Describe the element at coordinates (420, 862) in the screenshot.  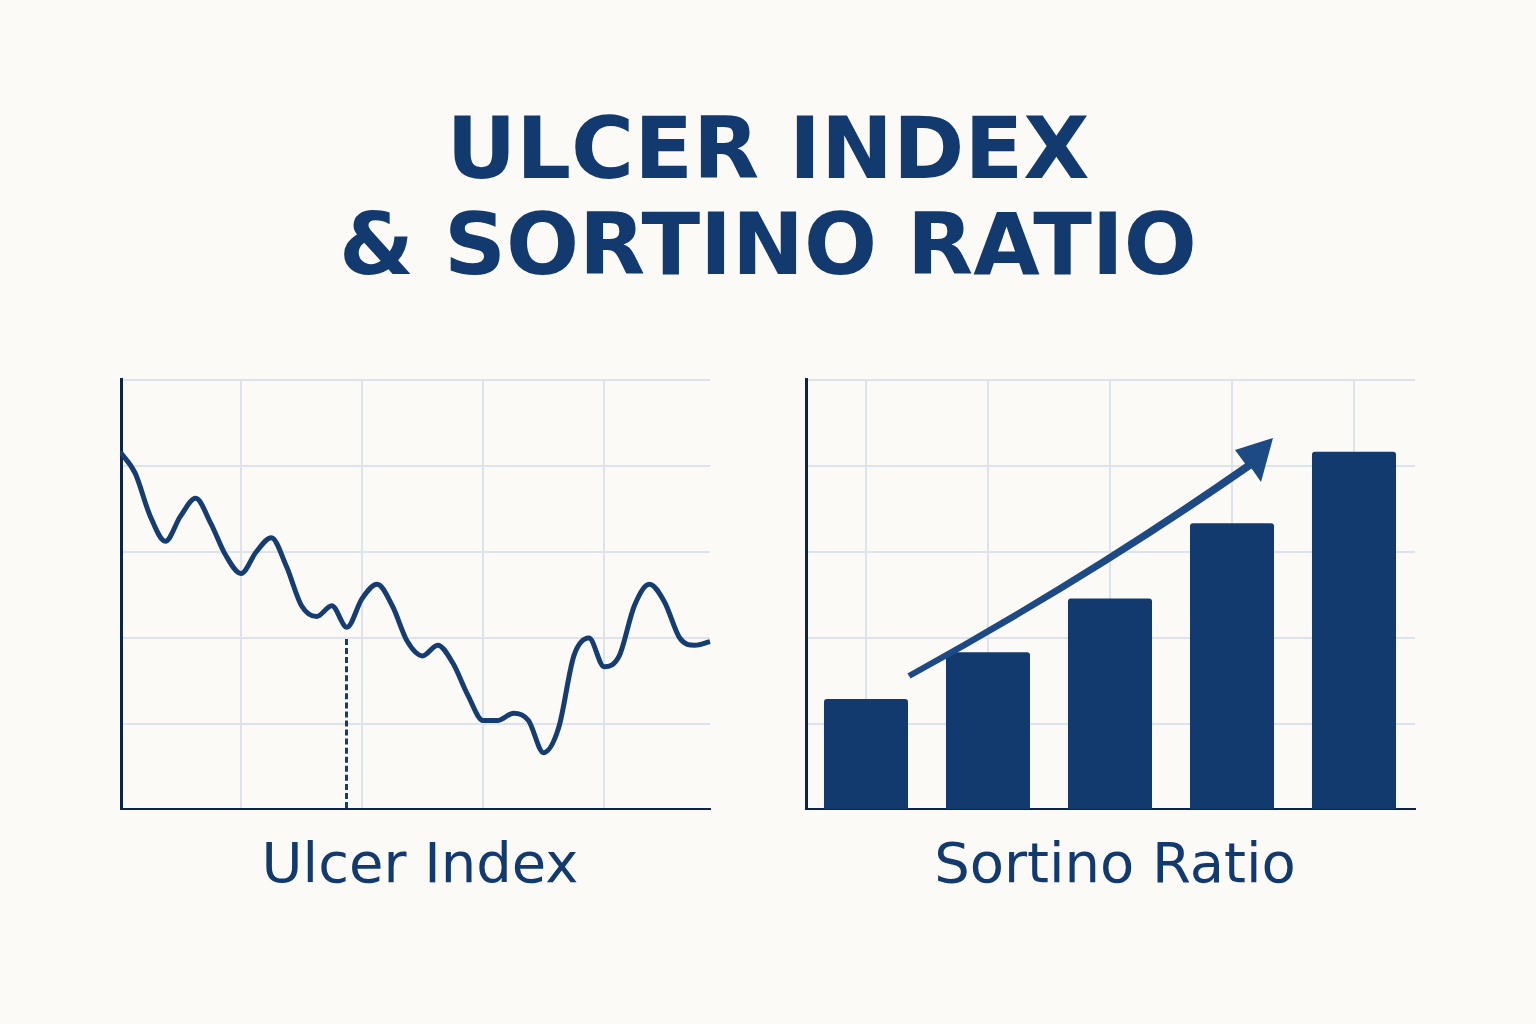
I see `x-axis-title: Ulcer Index` at that location.